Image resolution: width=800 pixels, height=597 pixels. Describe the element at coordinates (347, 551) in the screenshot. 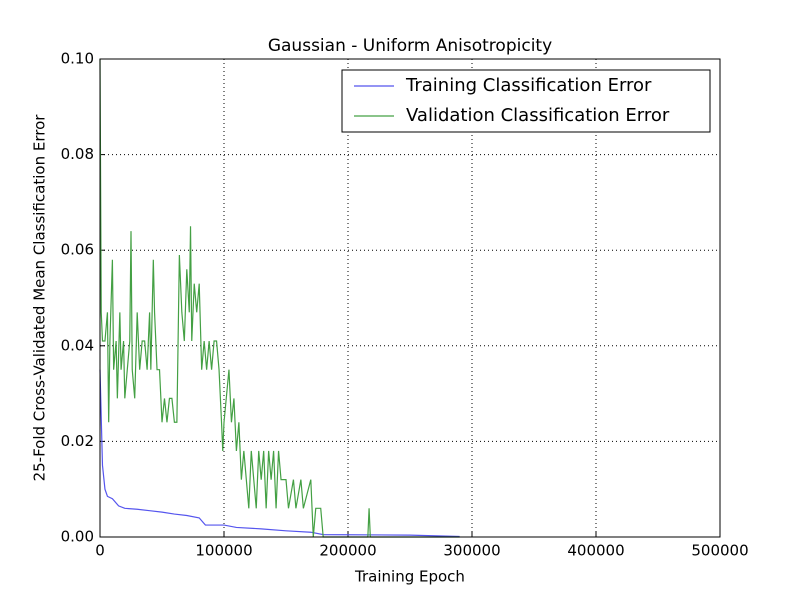

I see `x-tick-label: 200000` at that location.